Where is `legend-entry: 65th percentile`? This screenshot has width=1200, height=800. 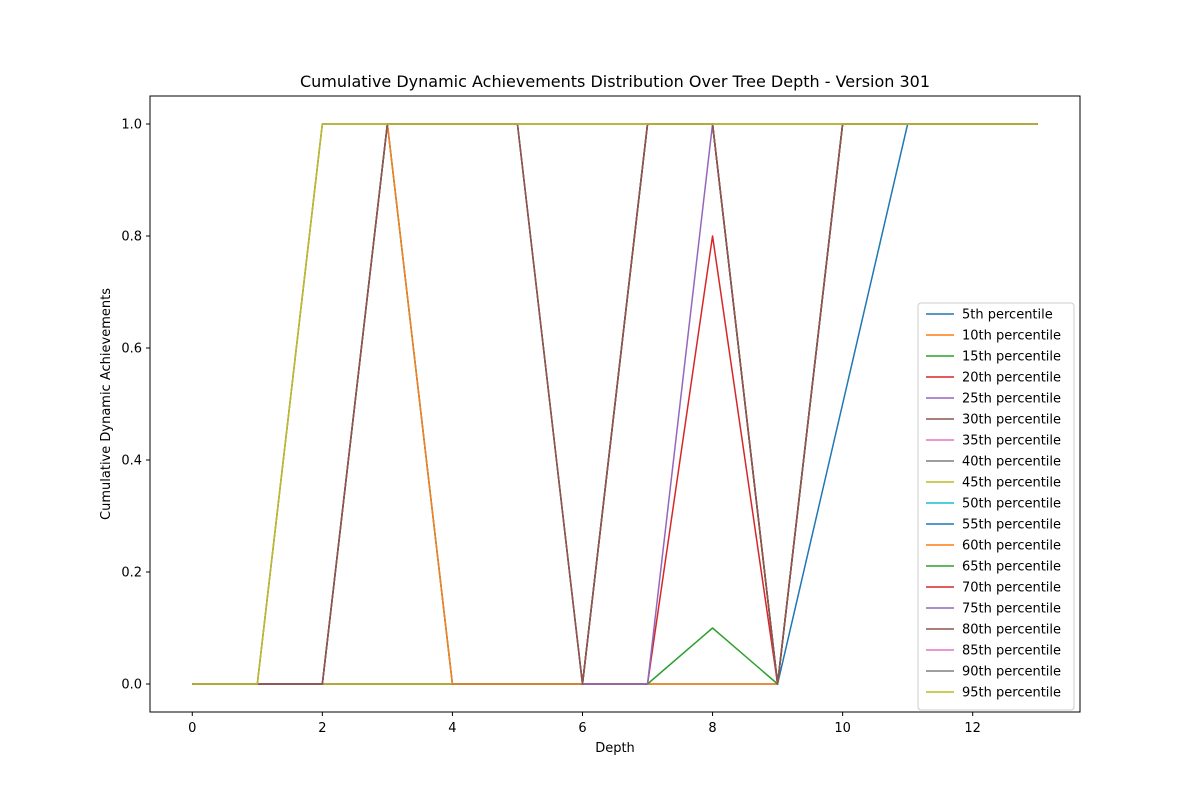
legend-entry: 65th percentile is located at coordinates (1011, 567).